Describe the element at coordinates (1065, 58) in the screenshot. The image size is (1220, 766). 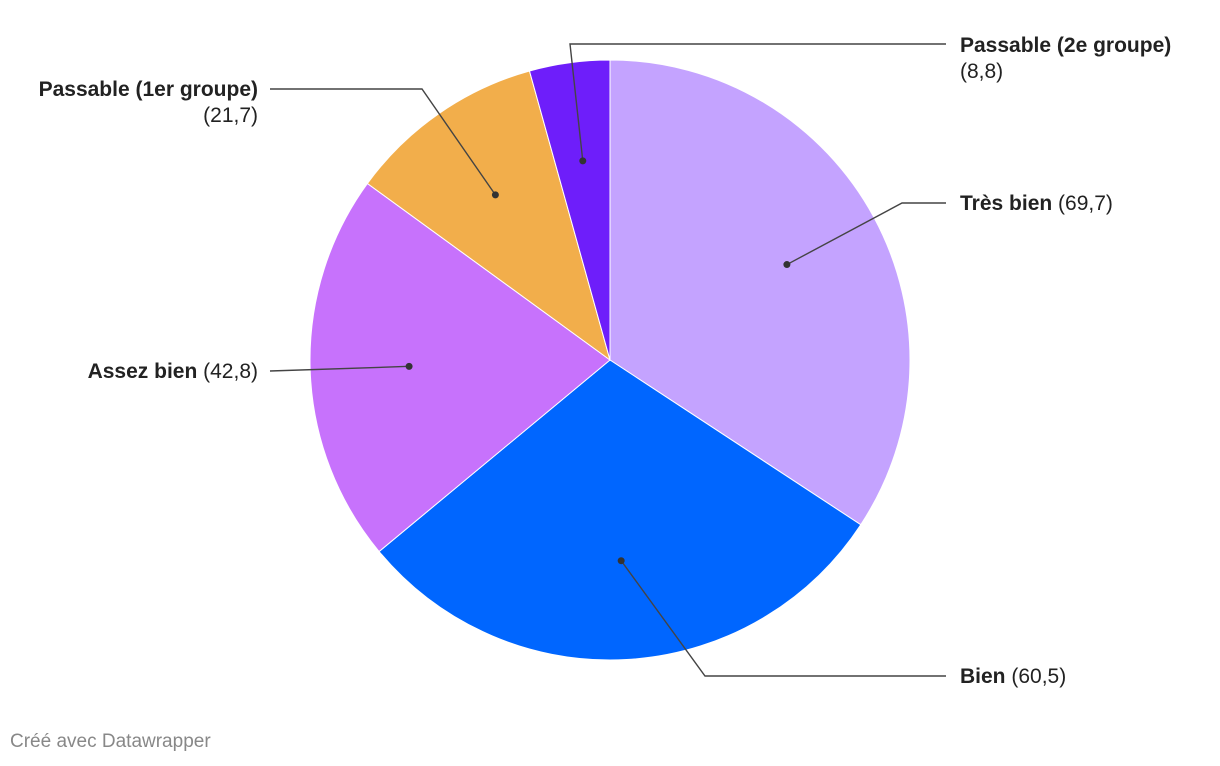
I see `slice-label: Passable (2e groupe) (8,8)` at that location.